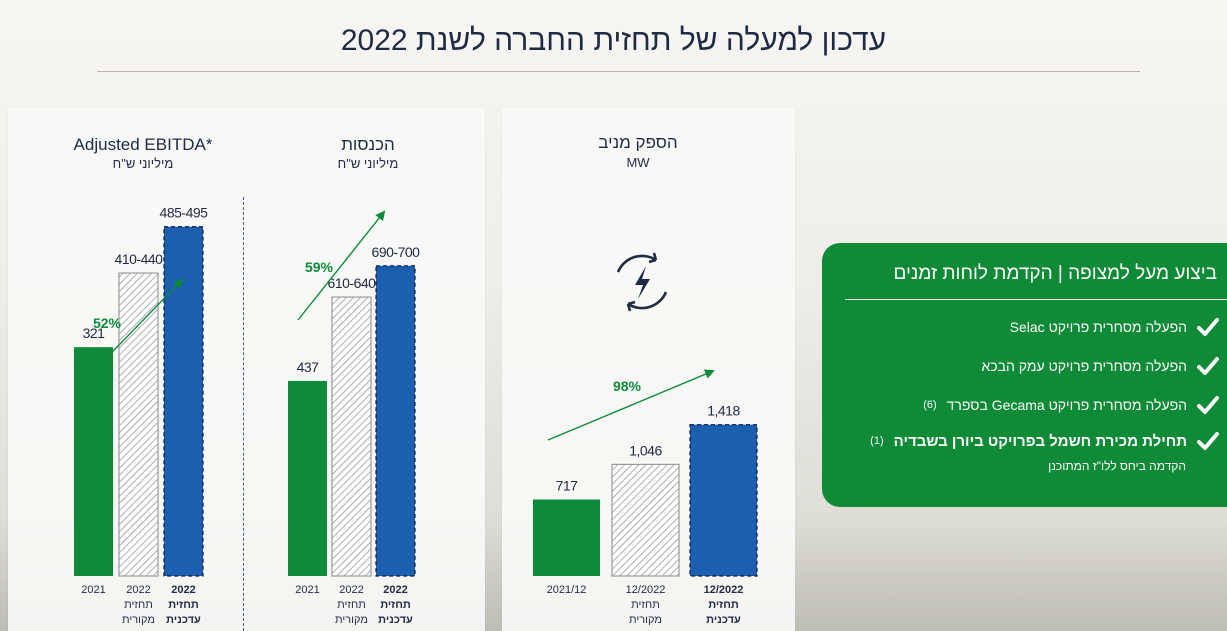  Describe the element at coordinates (308, 367) in the screenshot. I see `bar-value-label: 437` at that location.